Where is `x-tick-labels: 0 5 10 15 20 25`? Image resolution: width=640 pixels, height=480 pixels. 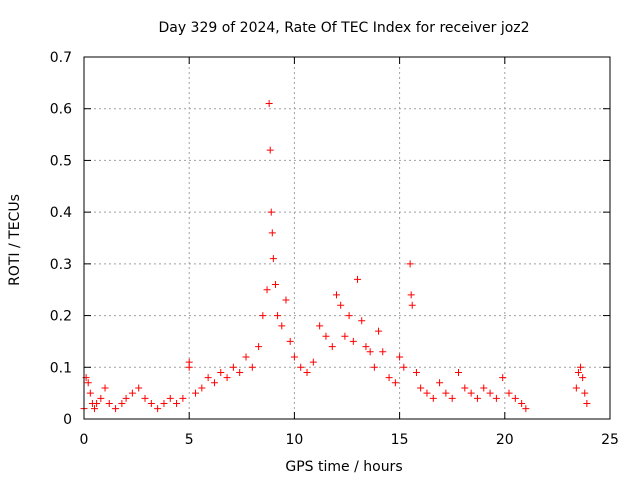 x-tick-labels: 0 5 10 15 20 25 is located at coordinates (349, 440).